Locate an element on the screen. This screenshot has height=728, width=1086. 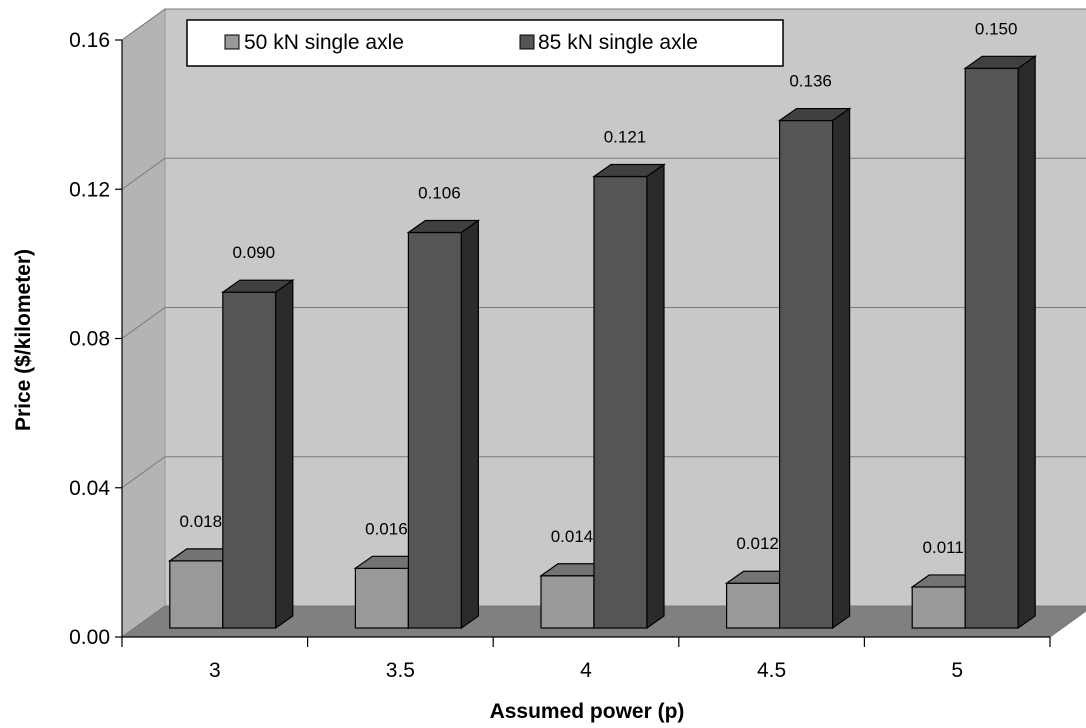
legend-swatch-50kn is located at coordinates (232, 42).